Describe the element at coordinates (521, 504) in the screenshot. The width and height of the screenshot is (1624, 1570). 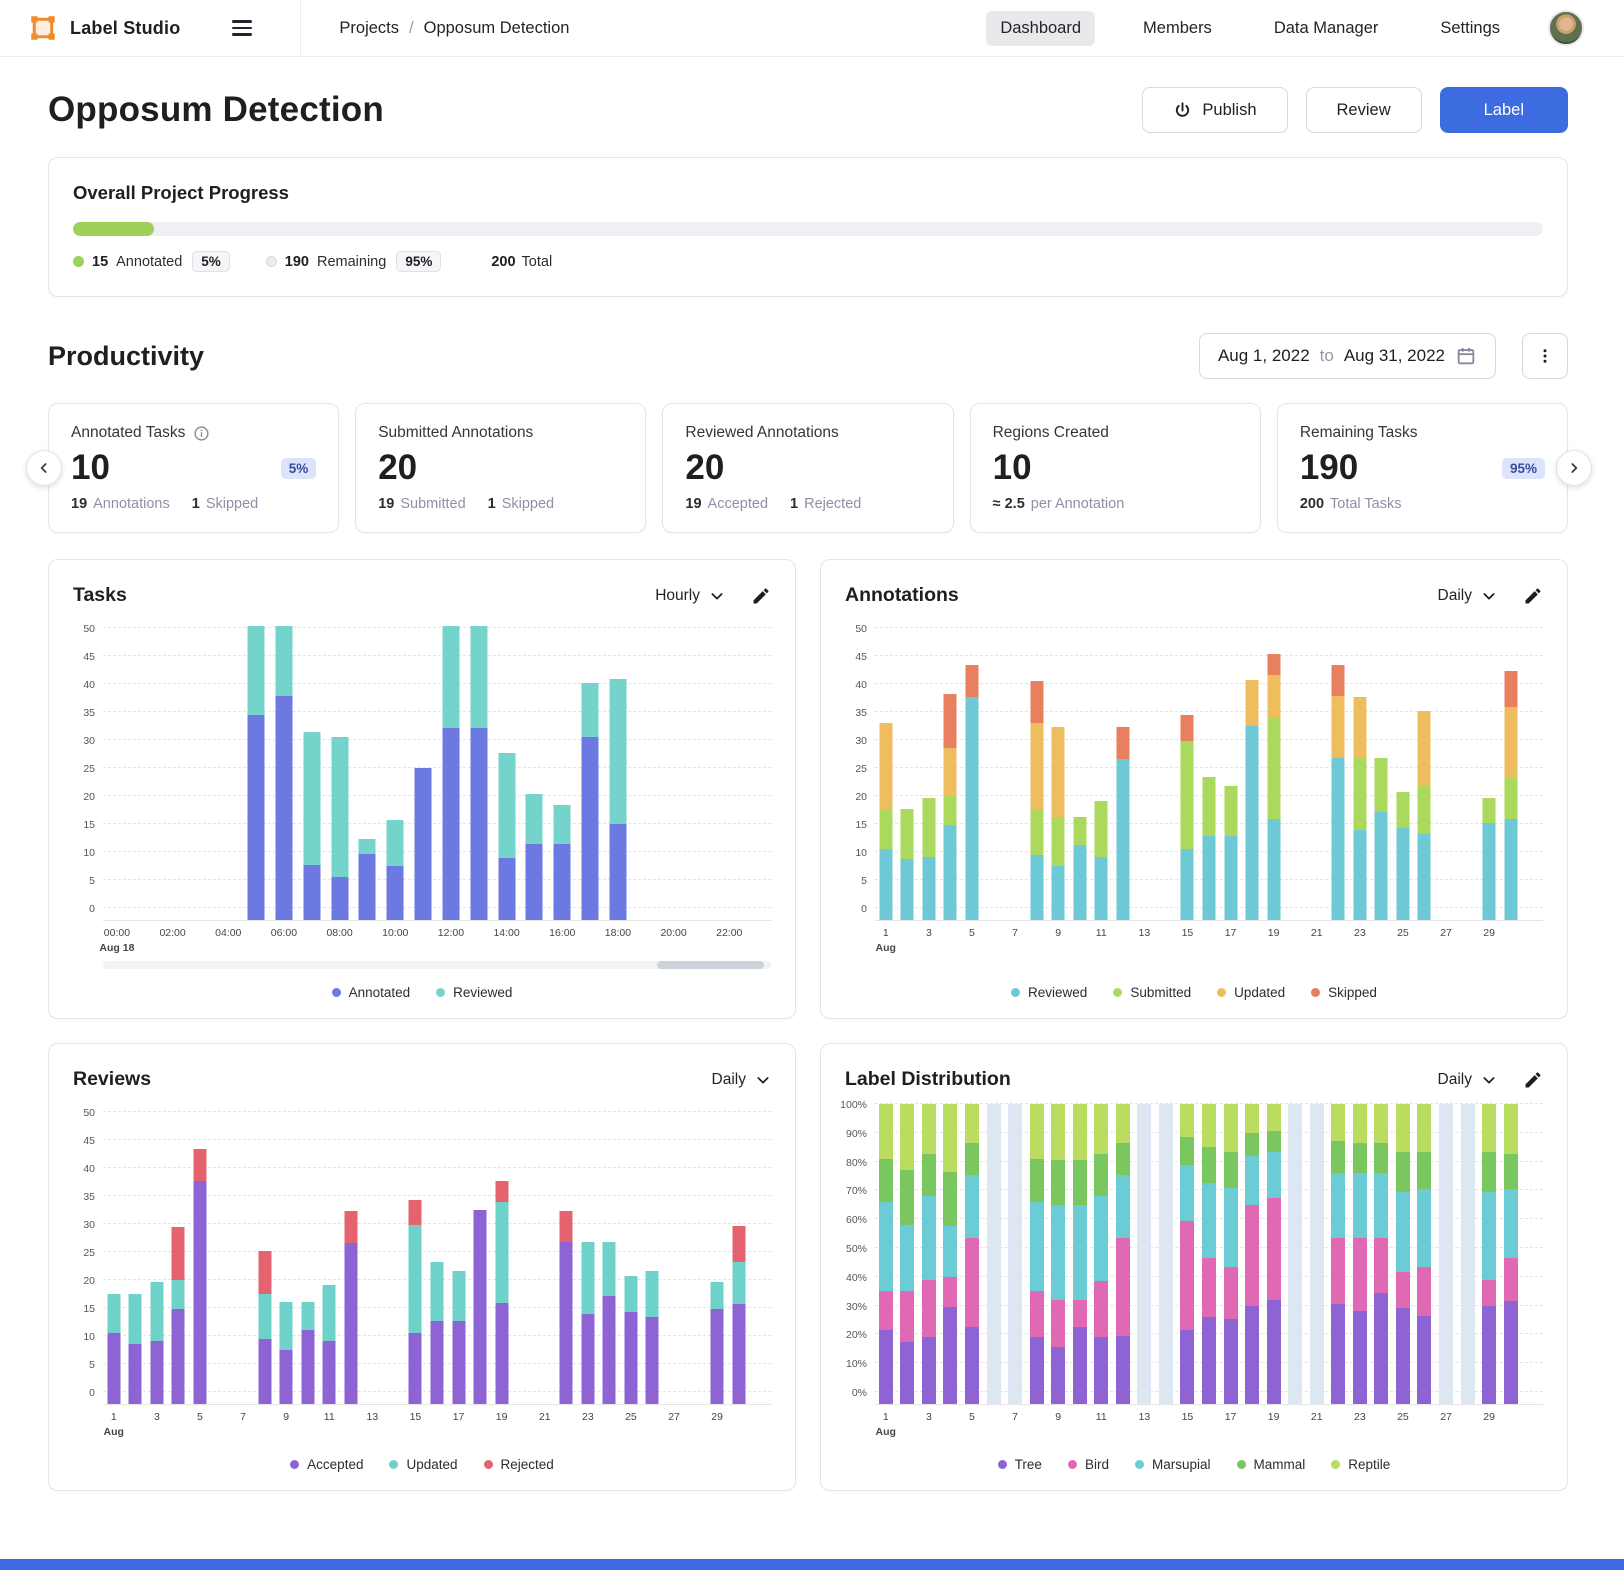
I see `stat-sub: 1 Skipped` at that location.